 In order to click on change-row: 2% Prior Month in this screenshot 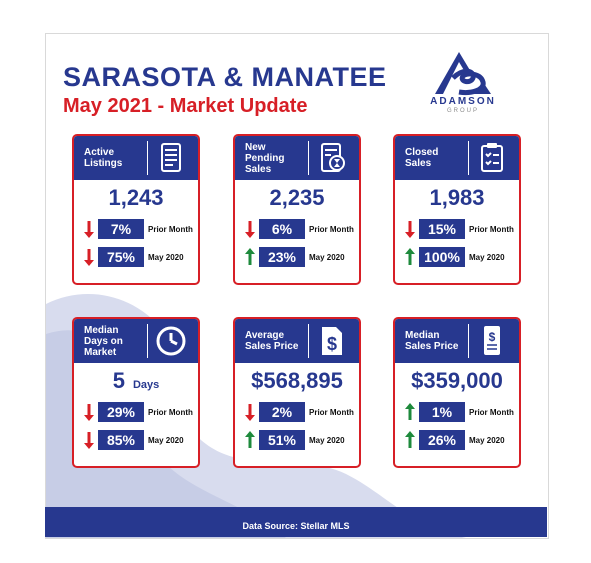, I will do `click(301, 412)`.